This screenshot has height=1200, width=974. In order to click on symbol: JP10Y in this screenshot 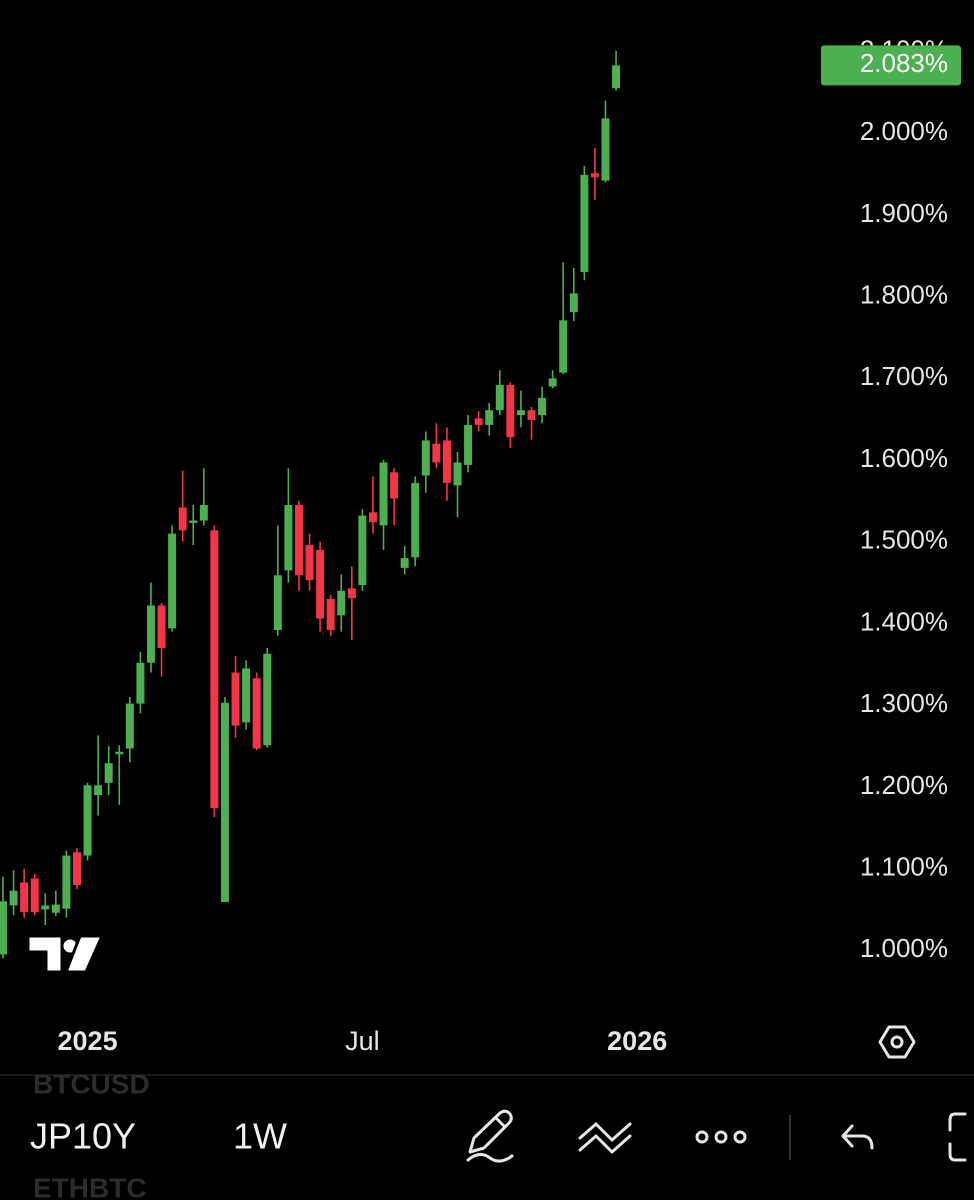, I will do `click(83, 1136)`.